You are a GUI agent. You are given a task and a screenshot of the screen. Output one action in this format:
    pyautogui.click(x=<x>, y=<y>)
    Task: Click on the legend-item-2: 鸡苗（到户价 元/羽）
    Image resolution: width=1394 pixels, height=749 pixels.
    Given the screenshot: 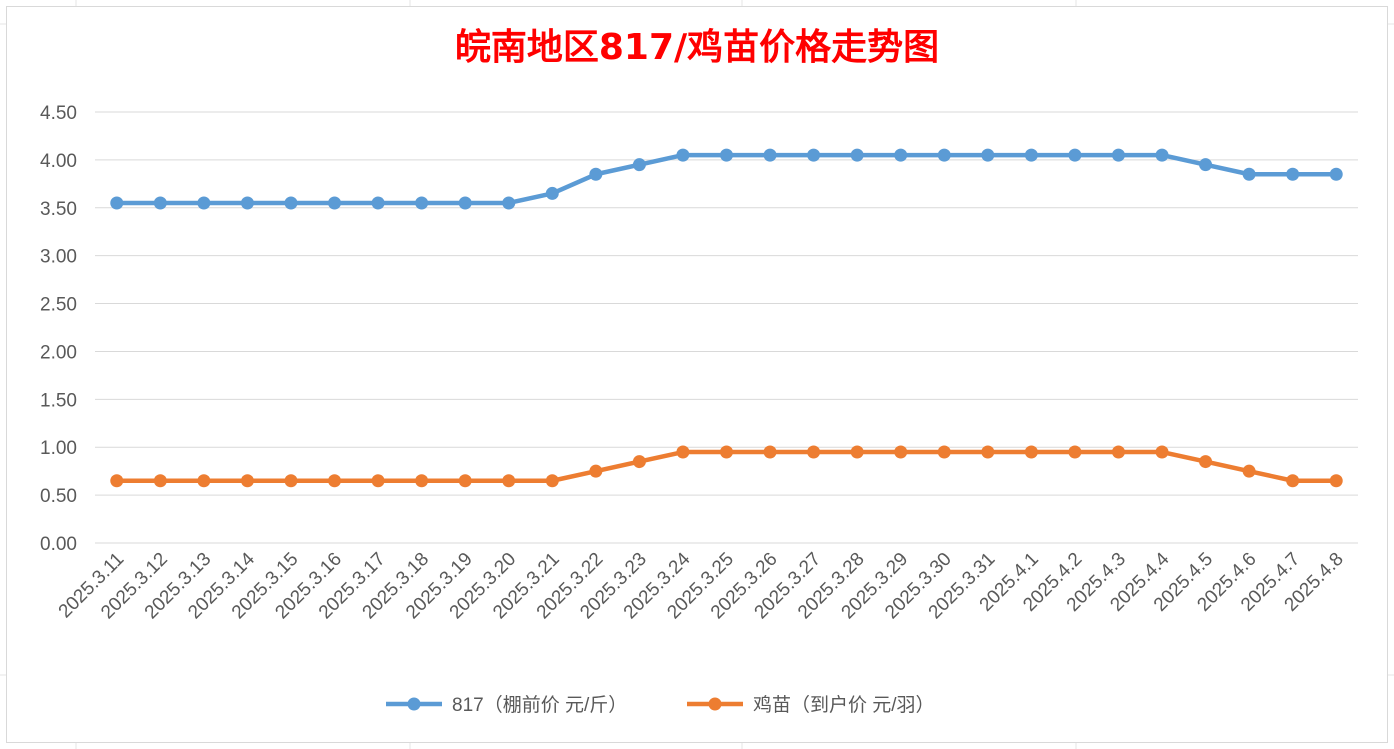 What is the action you would take?
    pyautogui.click(x=811, y=705)
    